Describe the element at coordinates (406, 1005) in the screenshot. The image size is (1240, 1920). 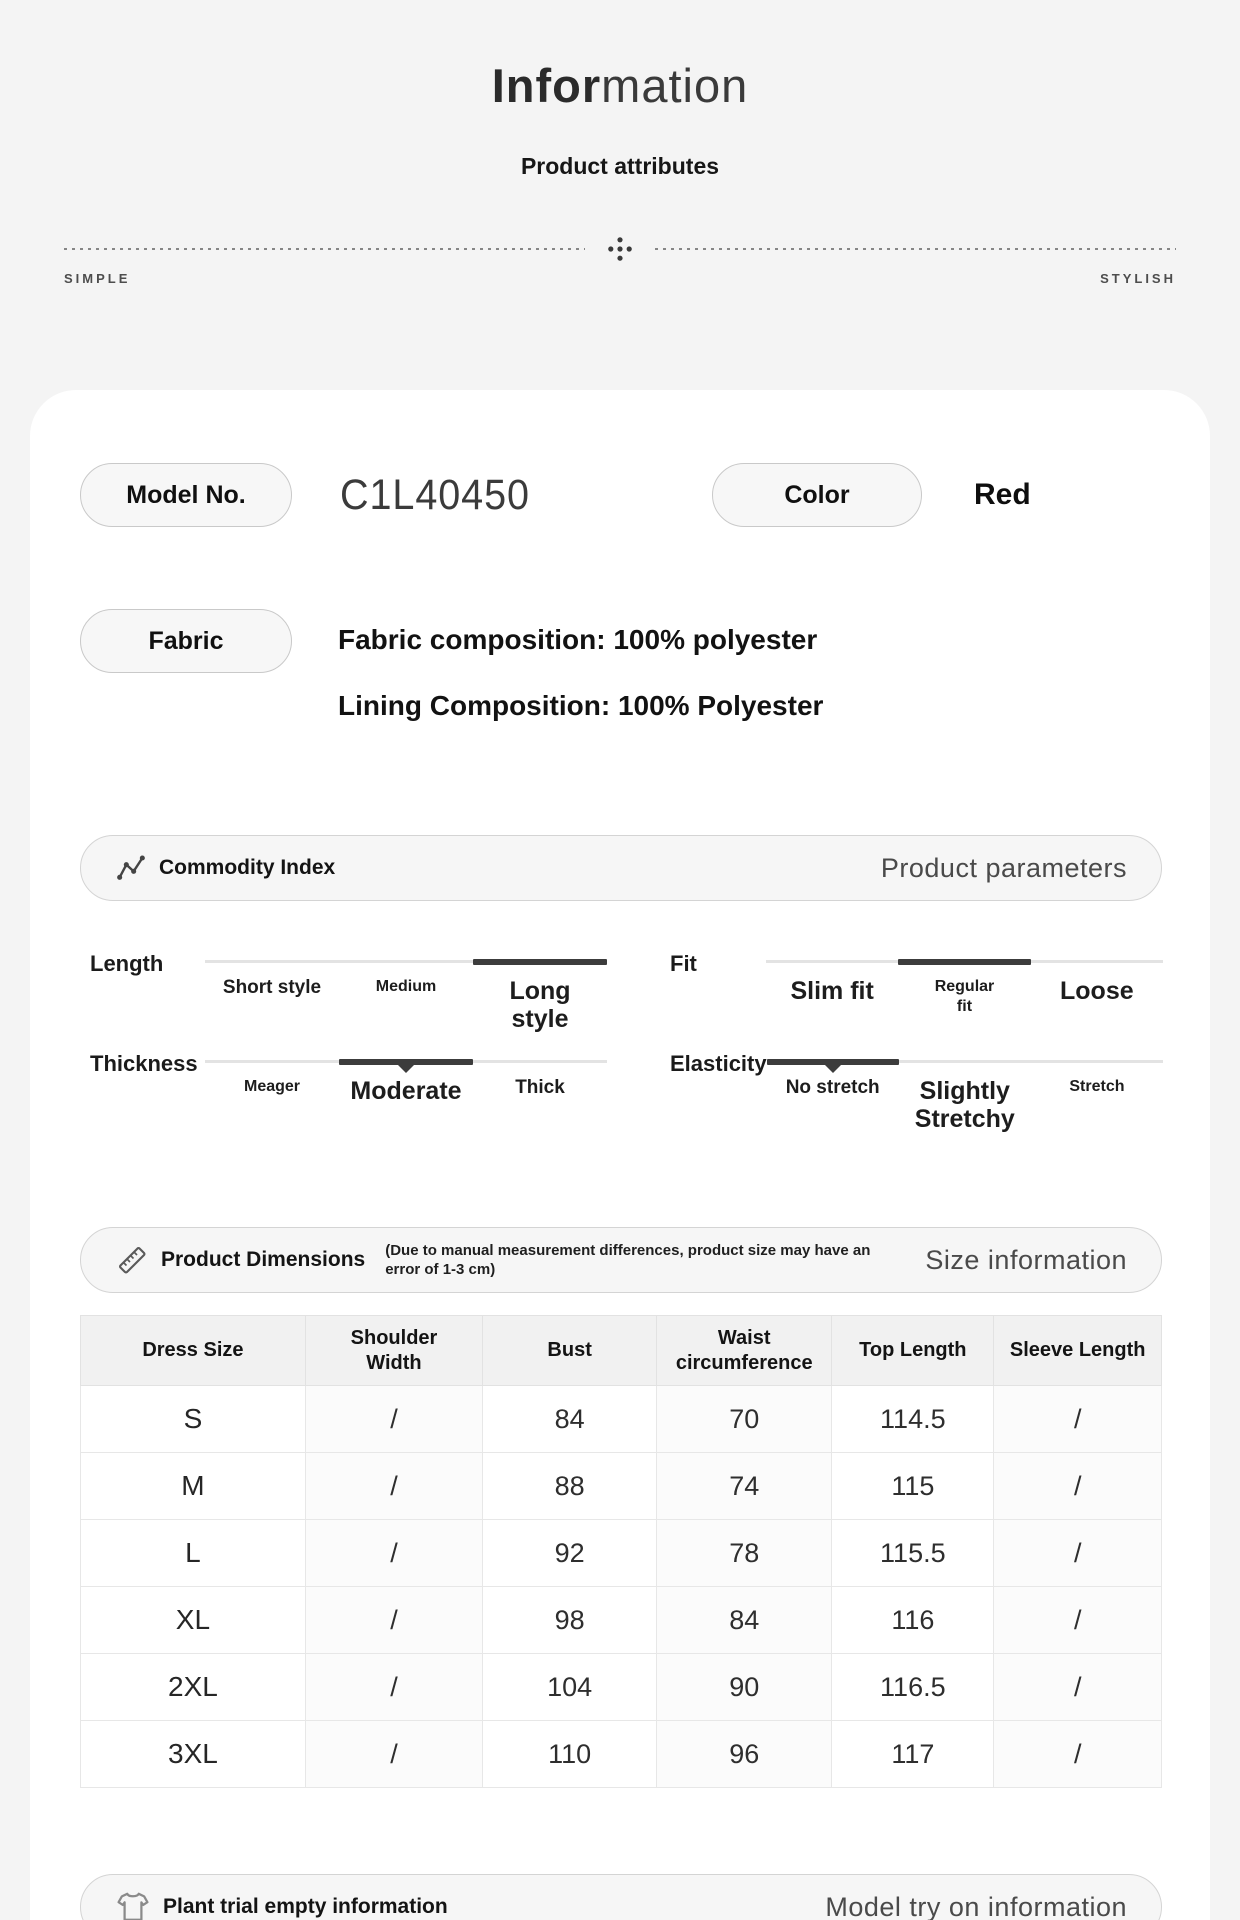
I see `scale-options: Short style Medium Long style` at that location.